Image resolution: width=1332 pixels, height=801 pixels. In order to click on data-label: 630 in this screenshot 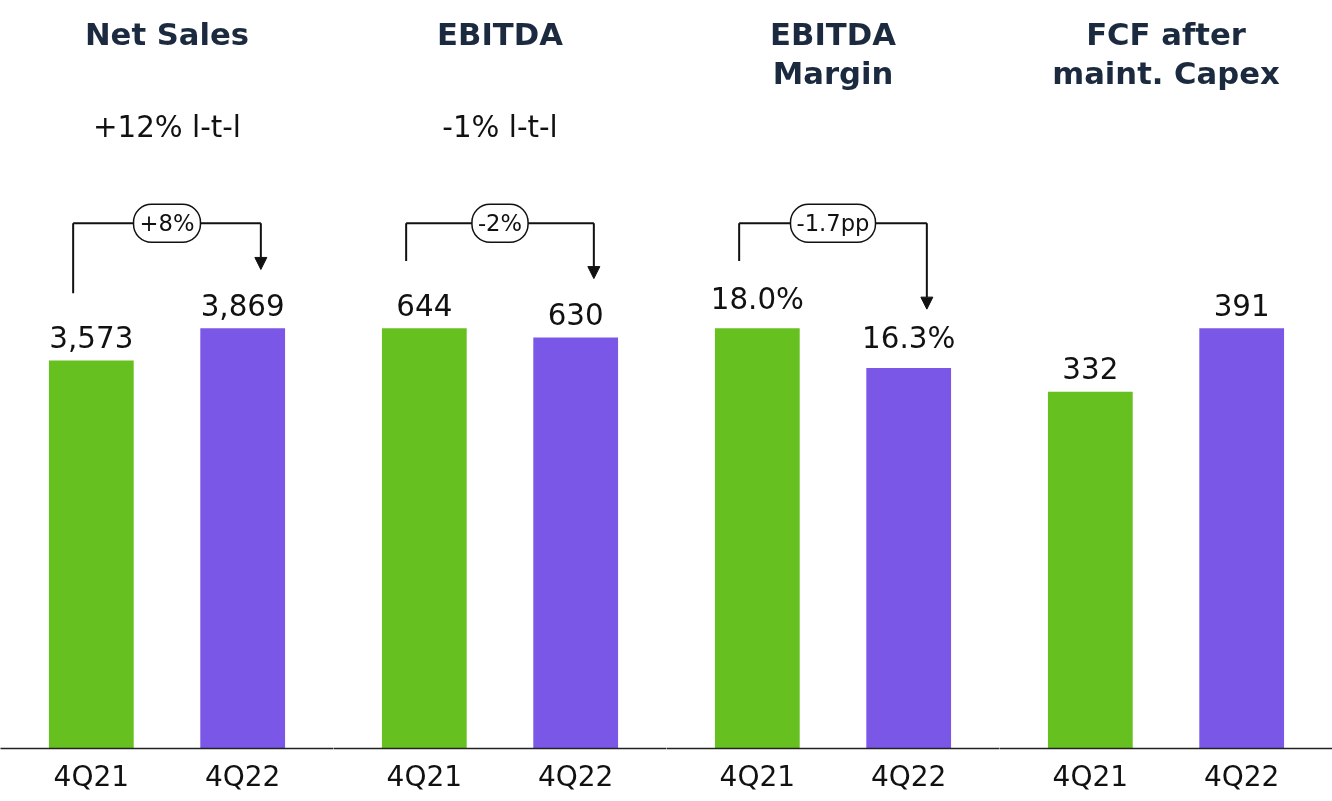, I will do `click(575, 314)`.